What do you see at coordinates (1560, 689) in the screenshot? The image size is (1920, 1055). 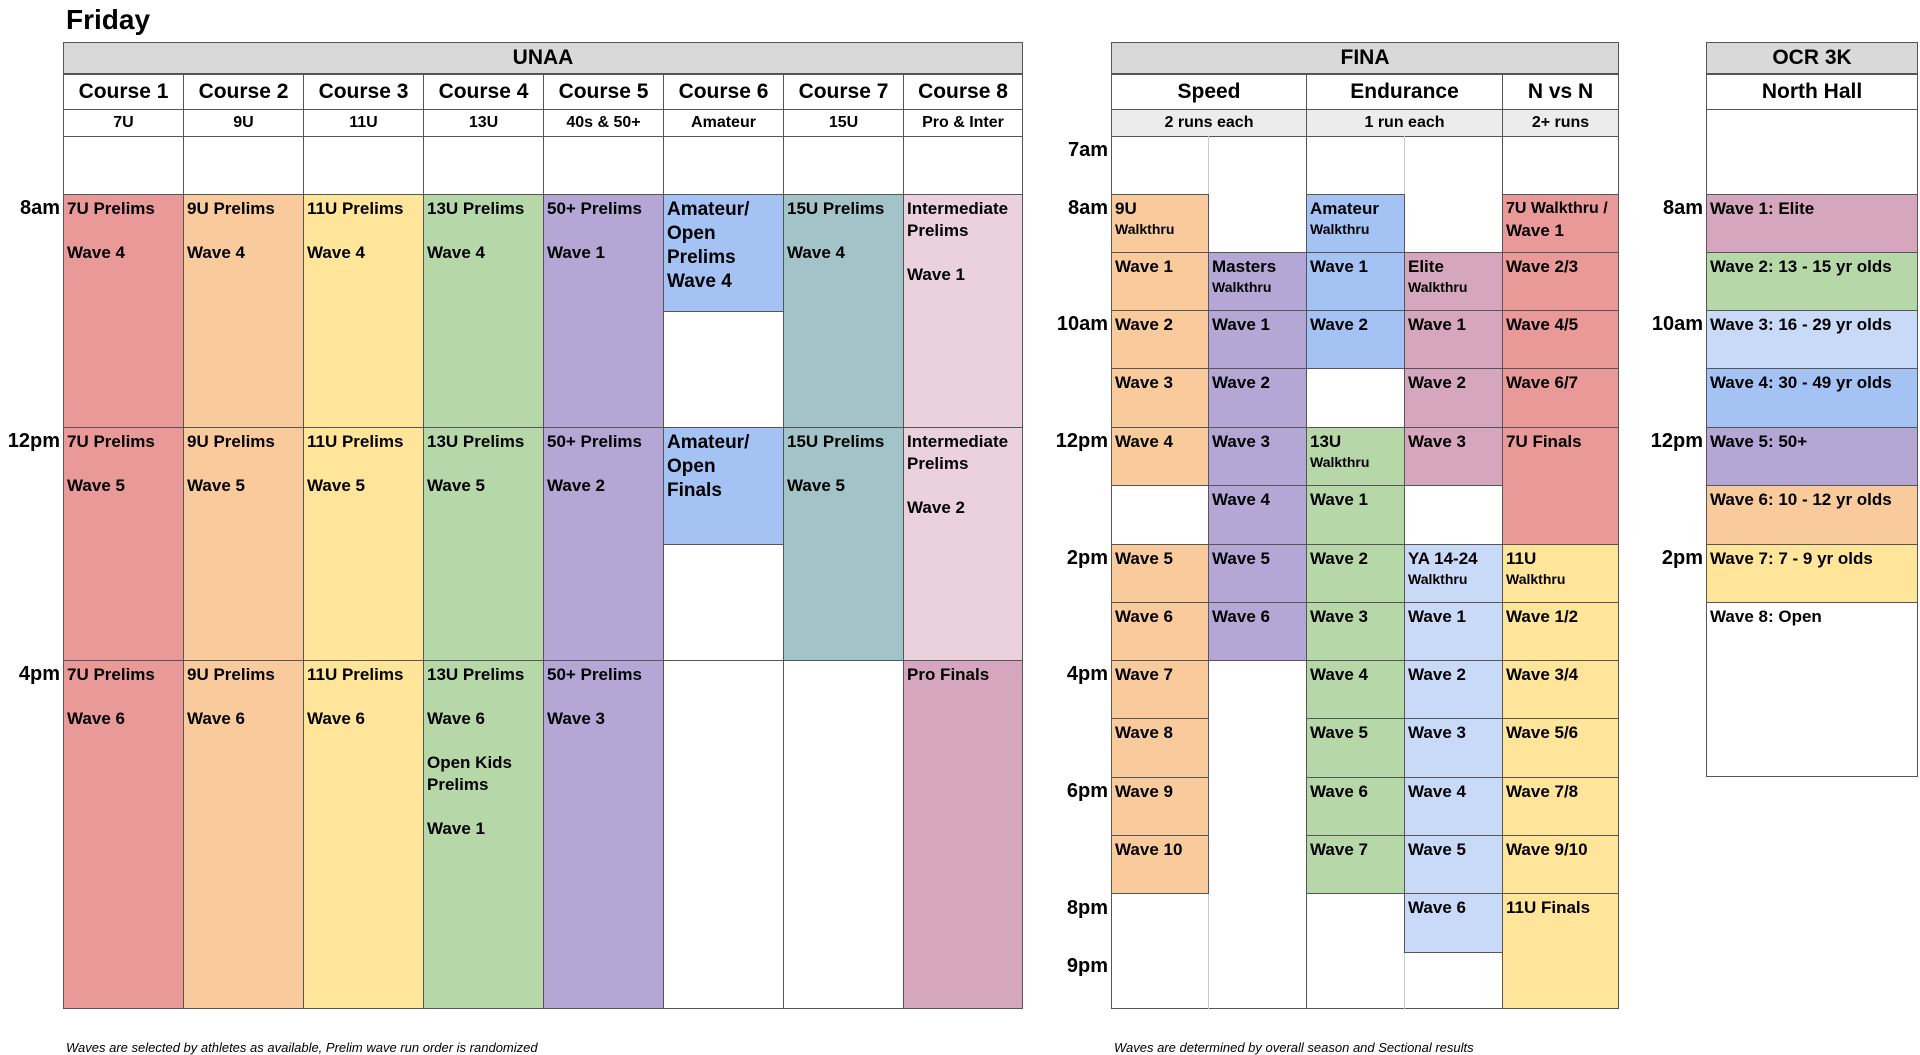 I see `fina-cell: Wave 3/4` at bounding box center [1560, 689].